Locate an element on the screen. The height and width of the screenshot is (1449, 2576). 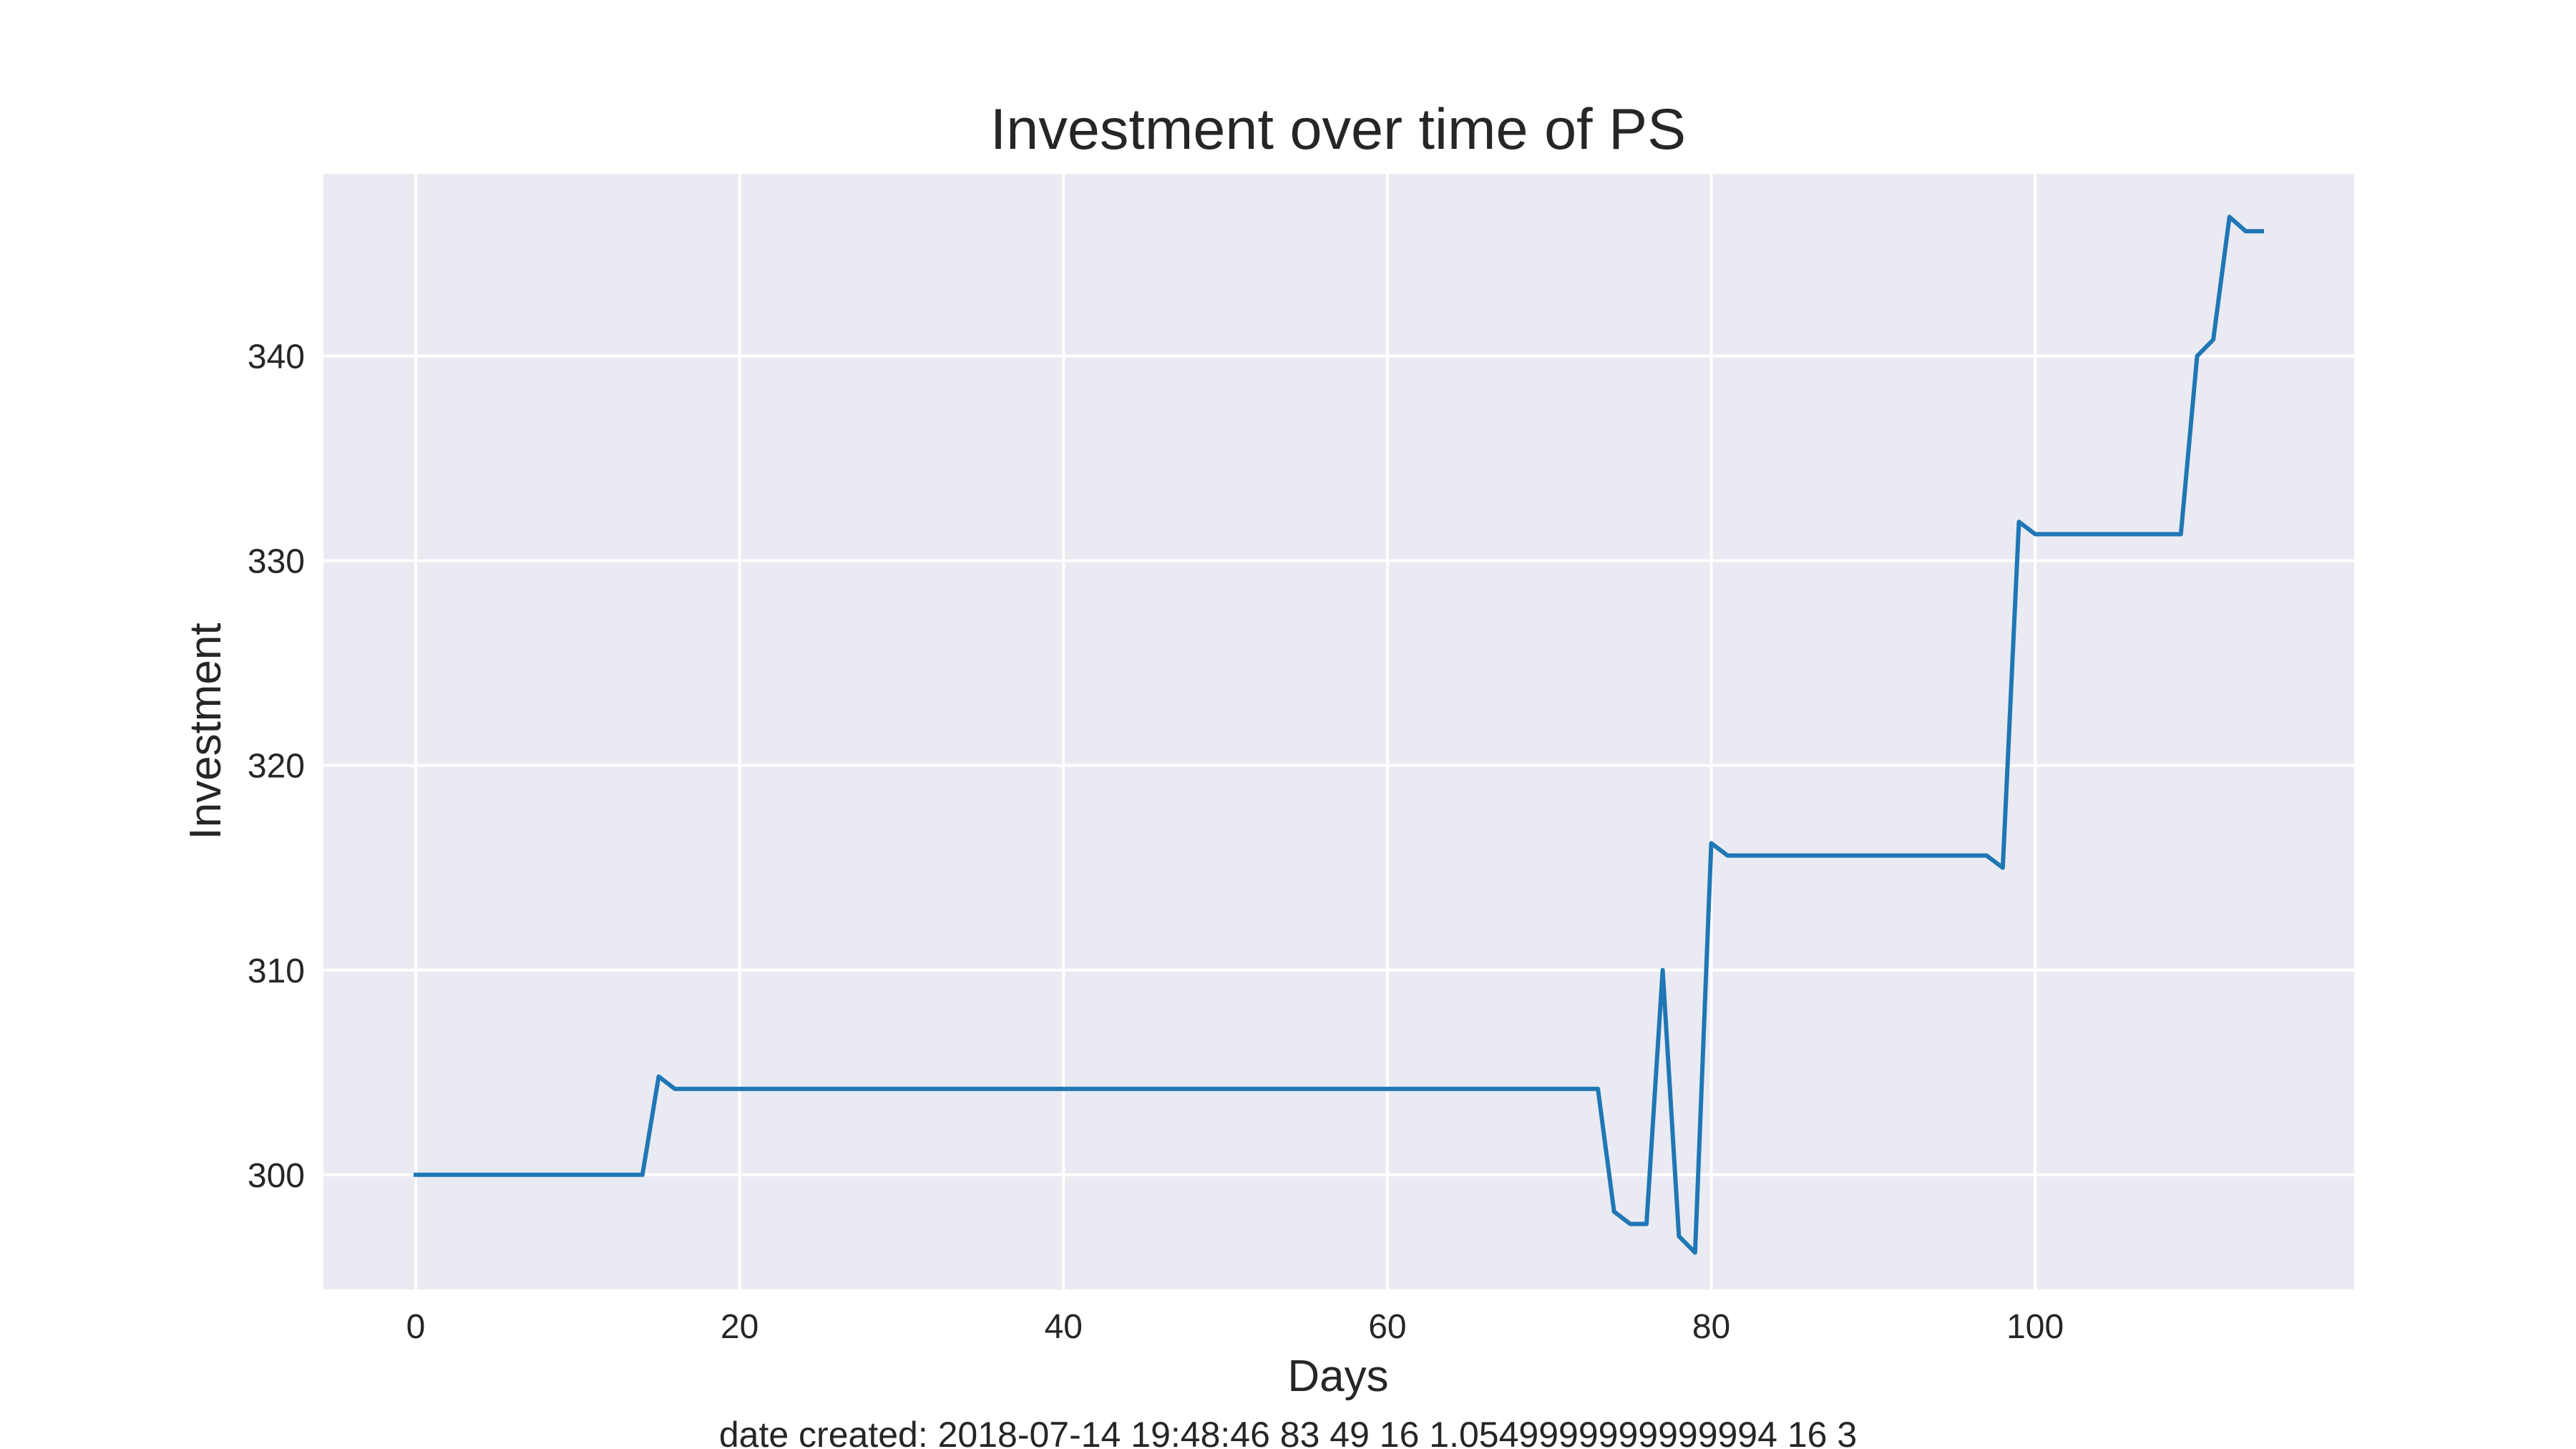
x-tick-label: 40 is located at coordinates (1064, 1327).